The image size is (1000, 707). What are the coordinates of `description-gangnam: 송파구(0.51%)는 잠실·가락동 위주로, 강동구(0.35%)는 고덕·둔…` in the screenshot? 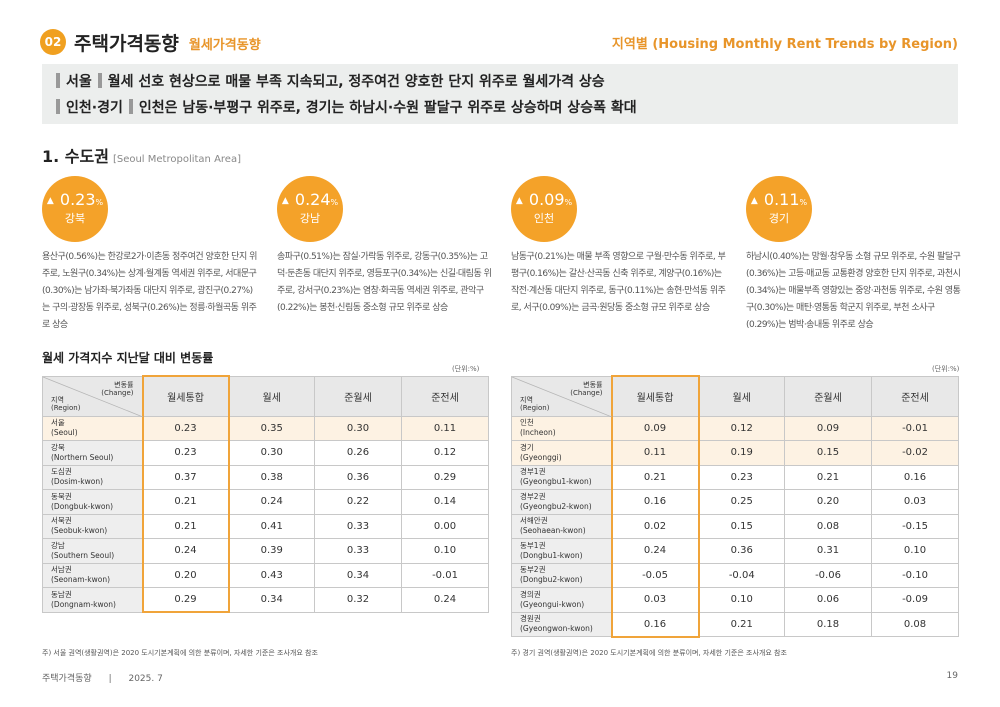 It's located at (384, 282).